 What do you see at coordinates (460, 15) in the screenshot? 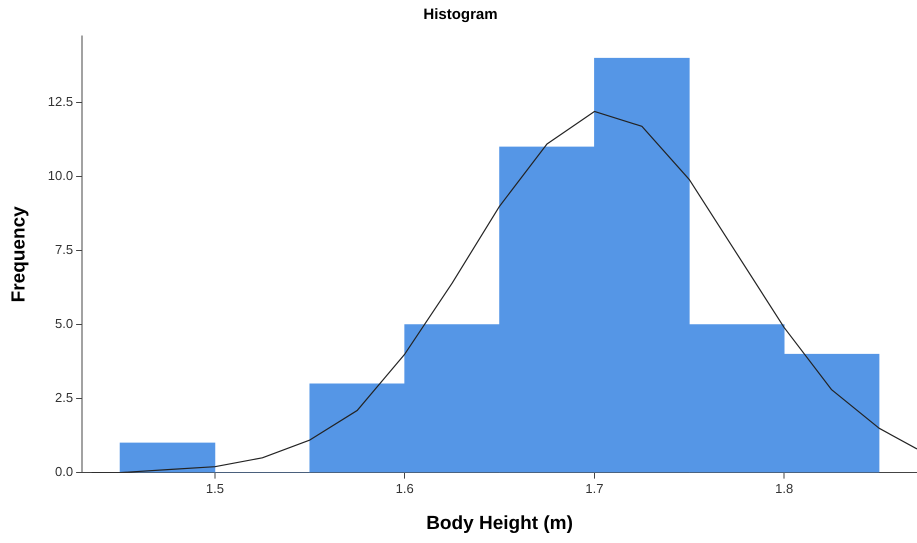
I see `chart-title: Histogram` at bounding box center [460, 15].